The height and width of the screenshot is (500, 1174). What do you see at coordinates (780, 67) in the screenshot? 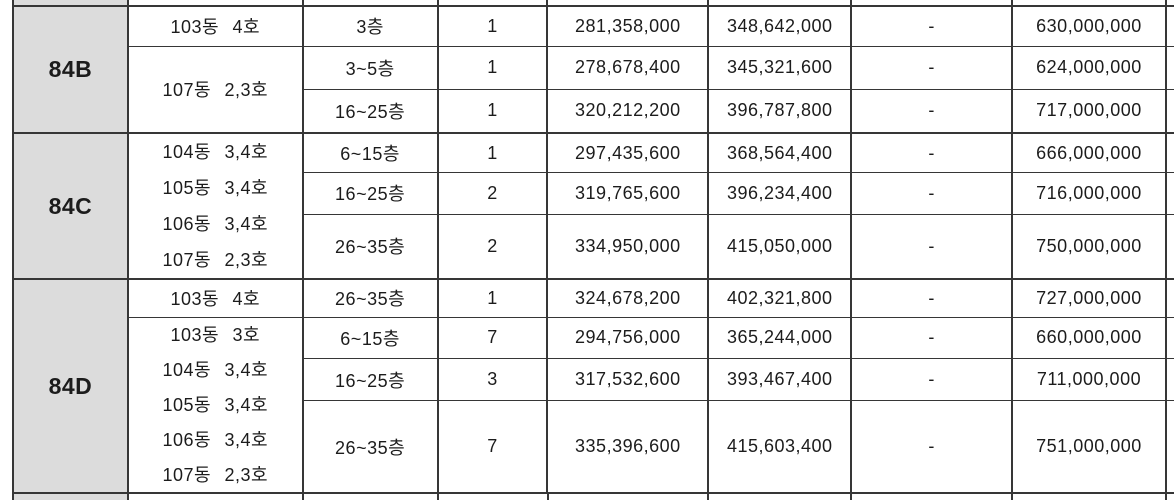
I see `price-col-2-cell: 345,321,600` at bounding box center [780, 67].